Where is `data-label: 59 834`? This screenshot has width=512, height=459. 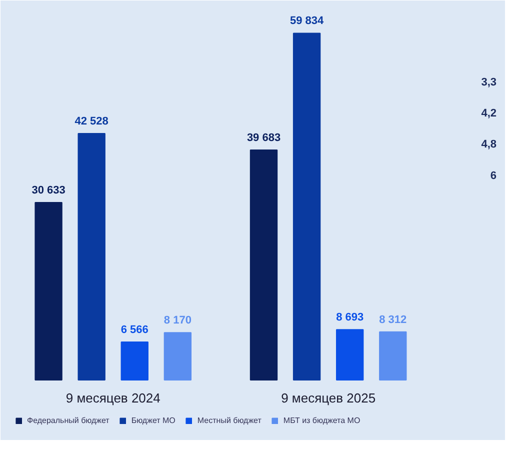 data-label: 59 834 is located at coordinates (307, 21).